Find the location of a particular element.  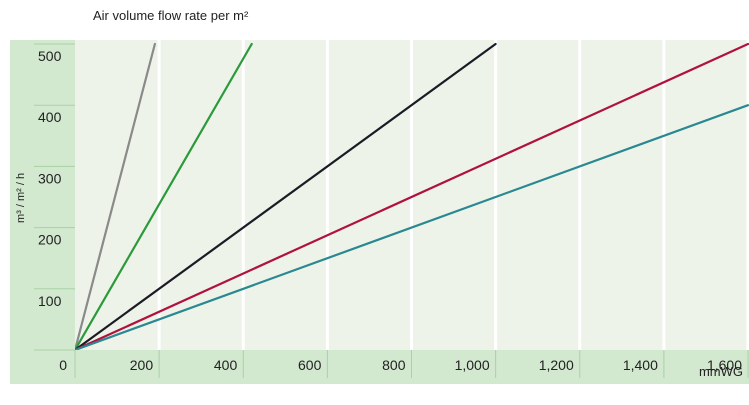

y-tick-label: 400 is located at coordinates (50, 117).